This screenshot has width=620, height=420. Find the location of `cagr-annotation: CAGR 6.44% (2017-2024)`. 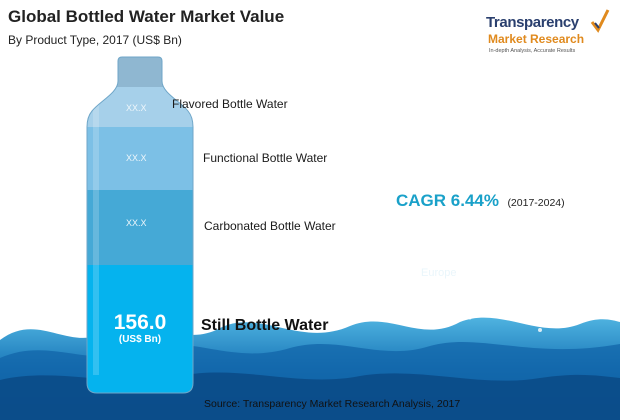

cagr-annotation: CAGR 6.44% (2017-2024) is located at coordinates (480, 201).